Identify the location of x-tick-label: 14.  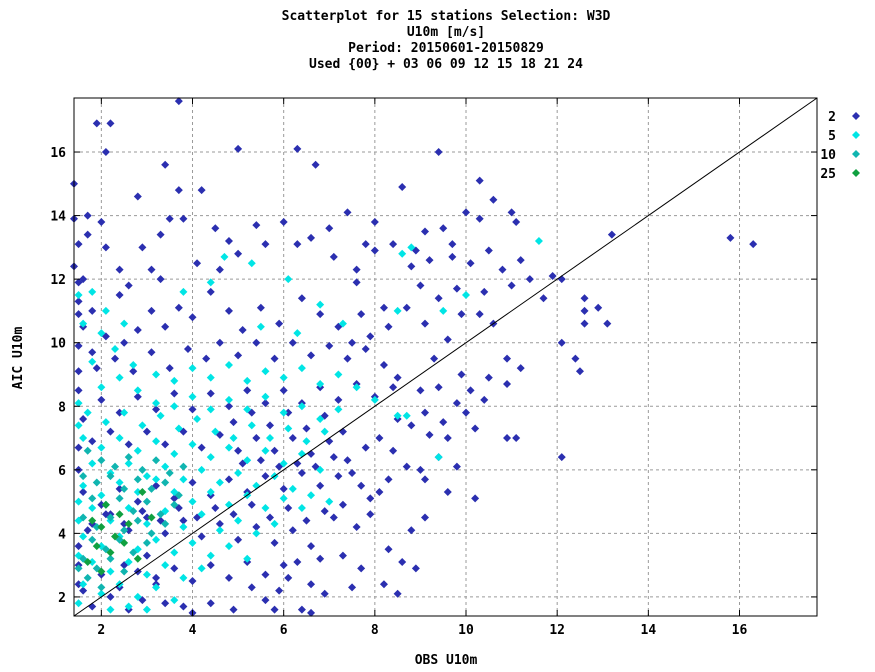
(649, 630).